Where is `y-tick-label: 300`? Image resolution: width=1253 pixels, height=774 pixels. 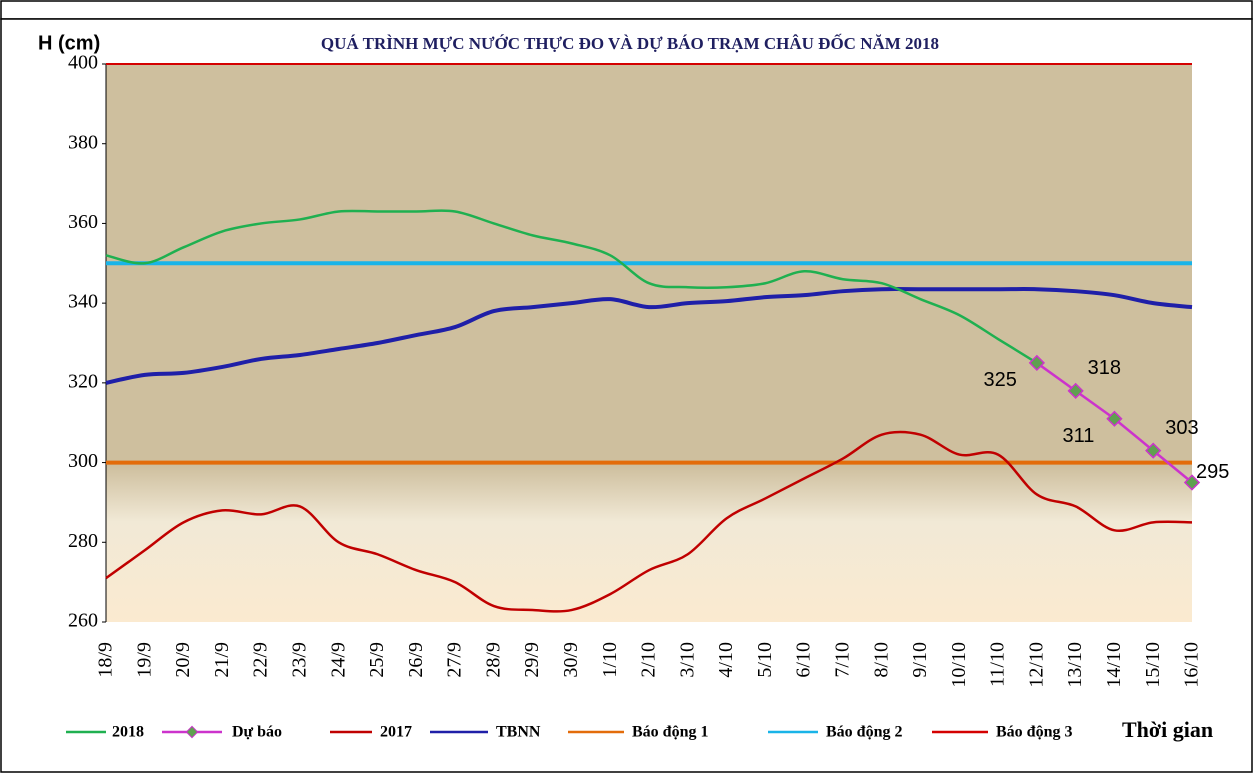
y-tick-label: 300 is located at coordinates (83, 461).